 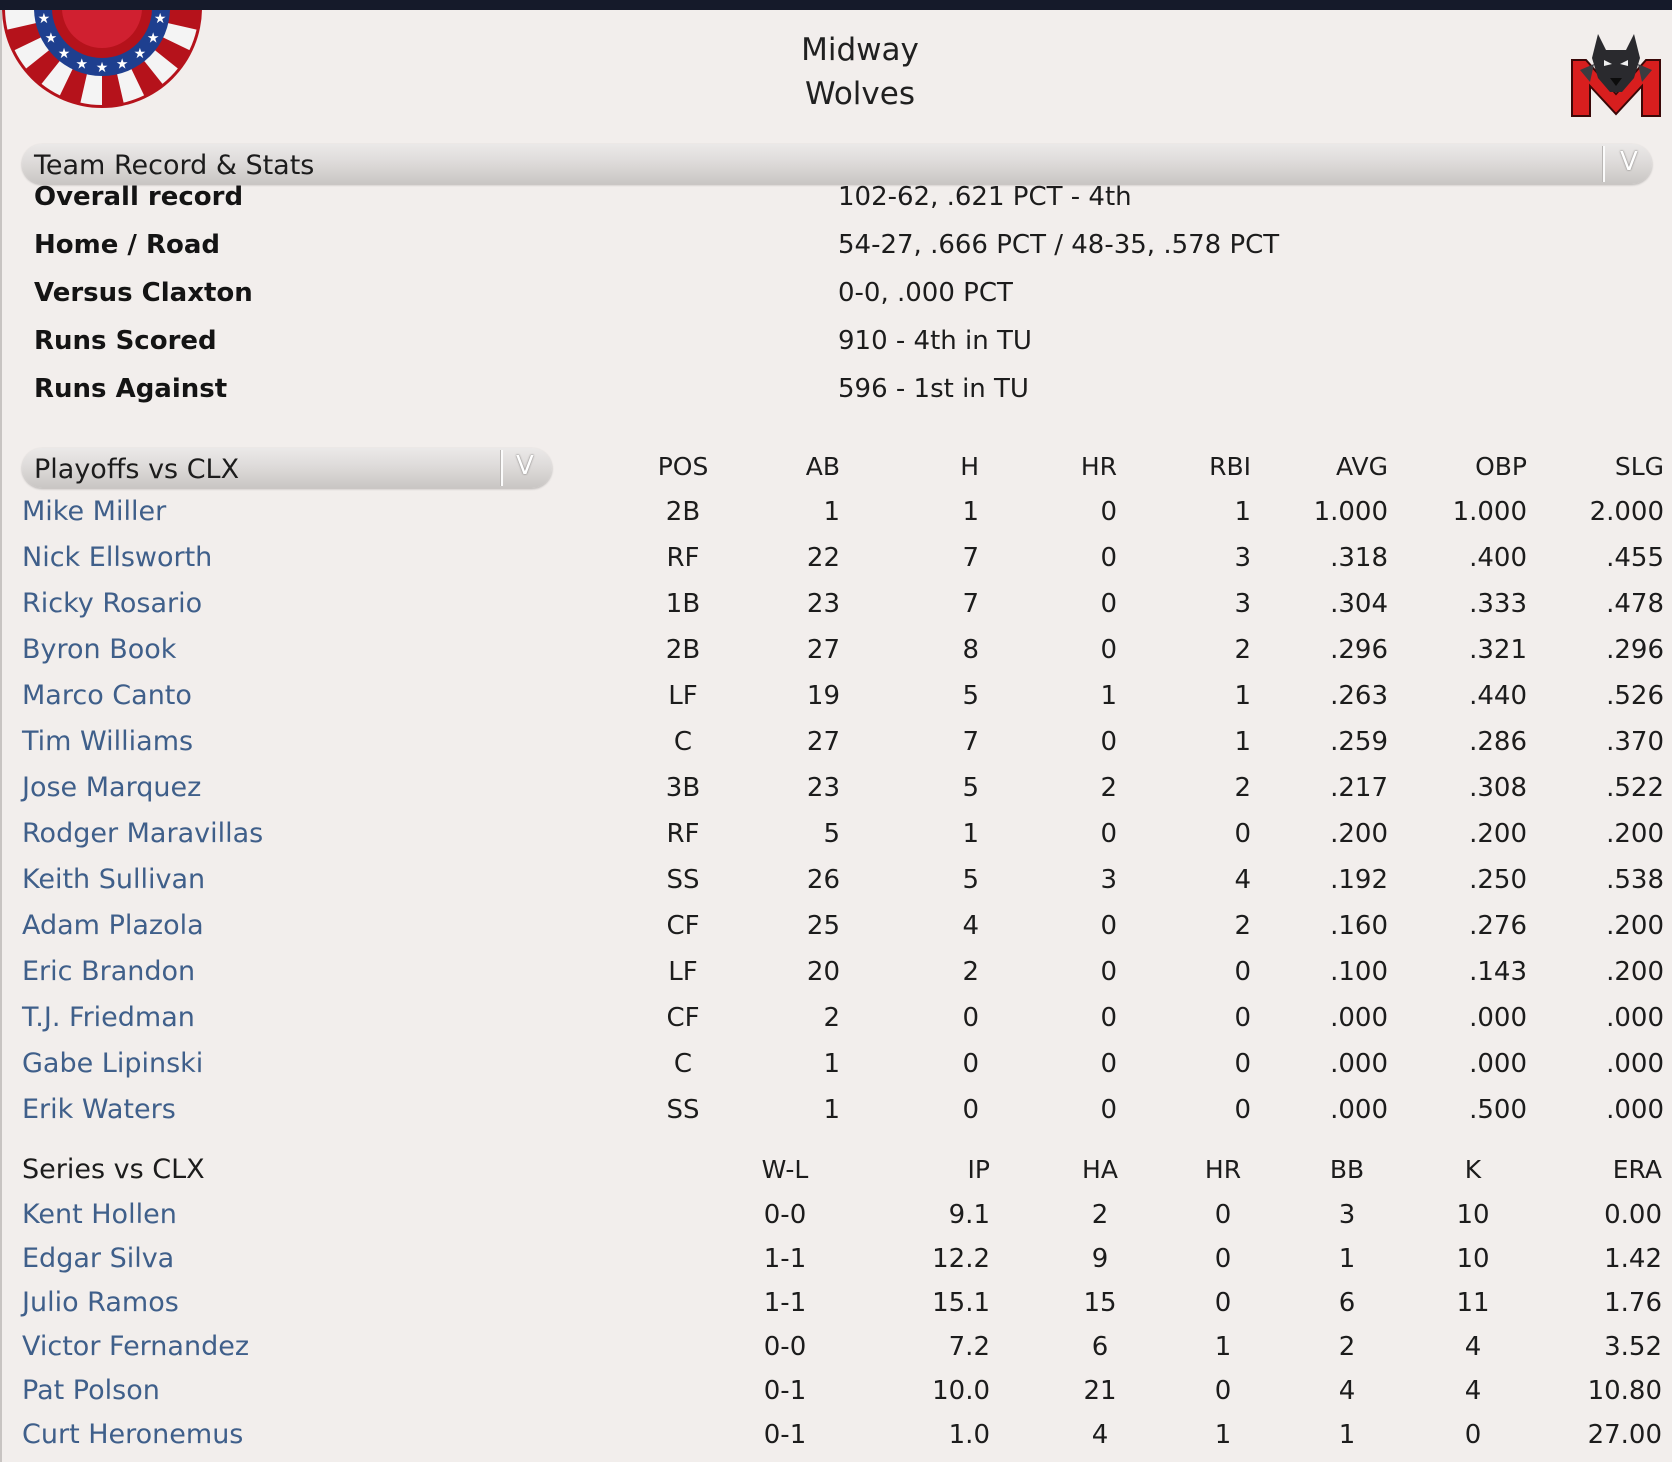 What do you see at coordinates (1633, 1215) in the screenshot?
I see `stat-cell-era: 0.00` at bounding box center [1633, 1215].